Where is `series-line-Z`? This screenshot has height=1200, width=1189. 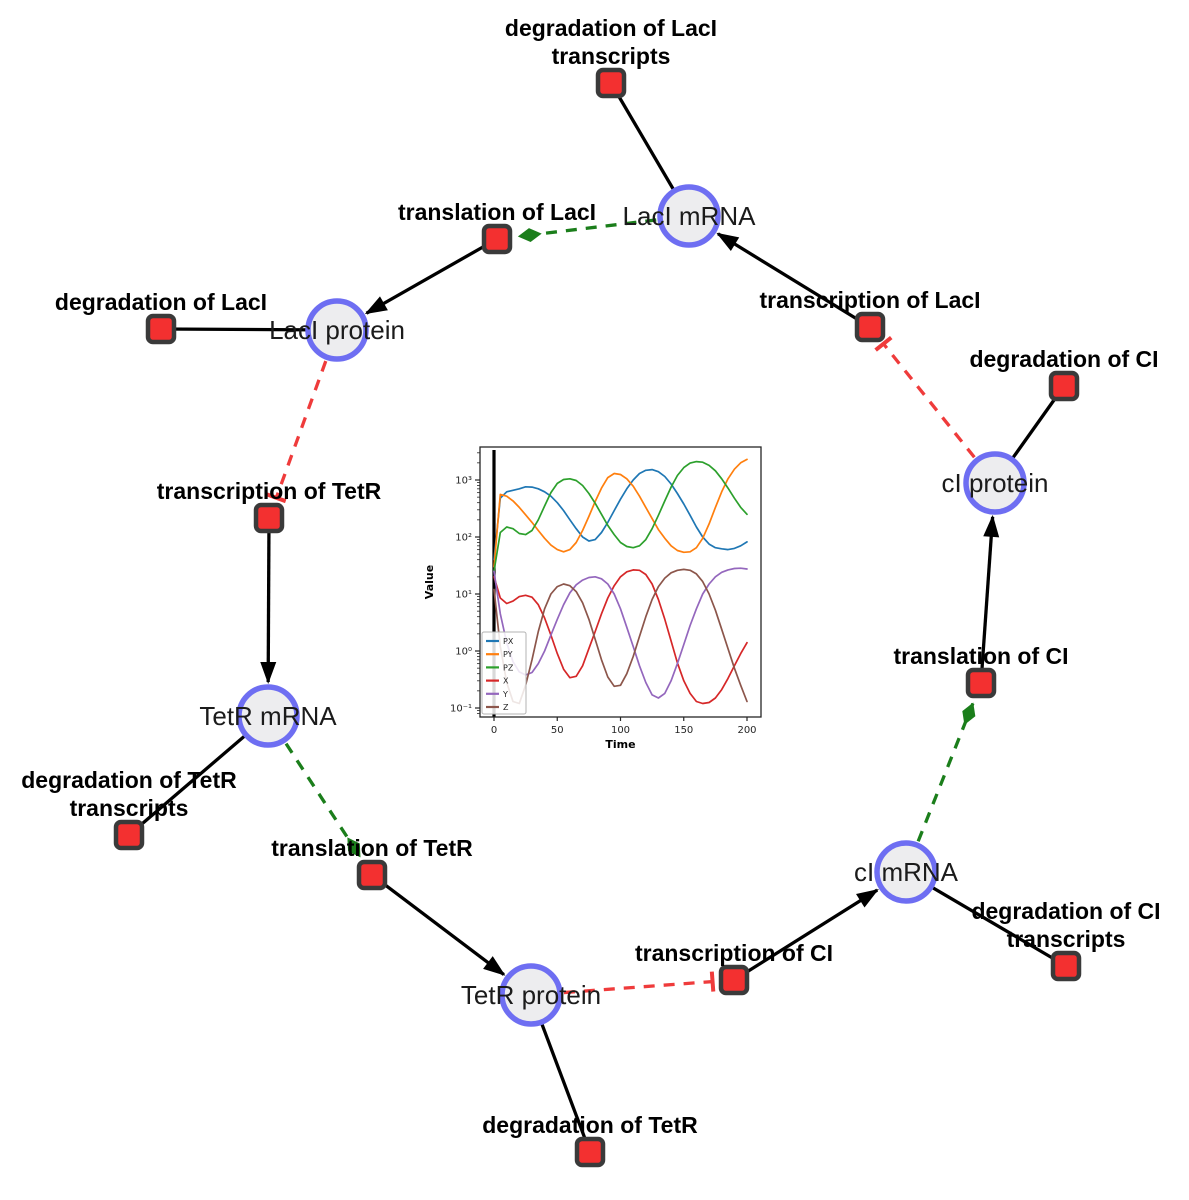
series-line-Z is located at coordinates (620, 636).